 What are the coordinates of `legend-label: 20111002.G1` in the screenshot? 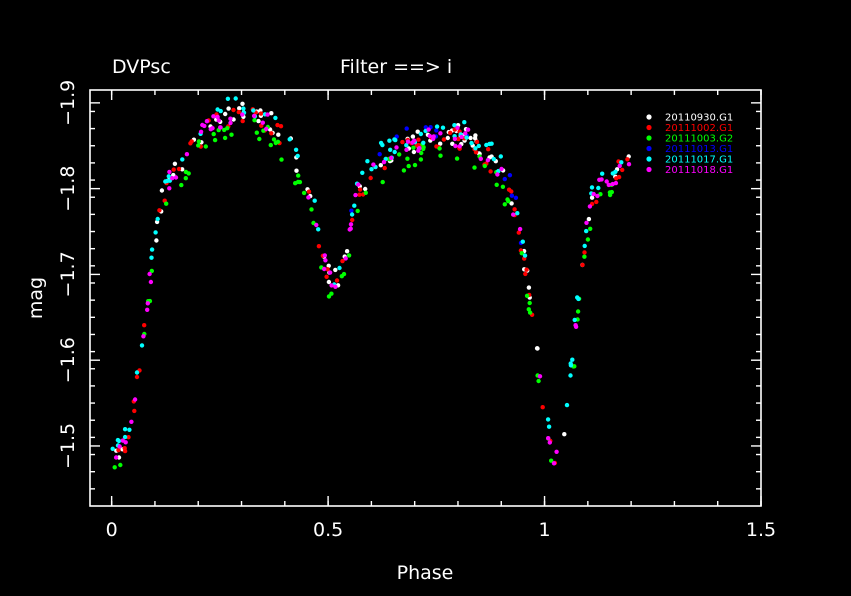 It's located at (699, 128).